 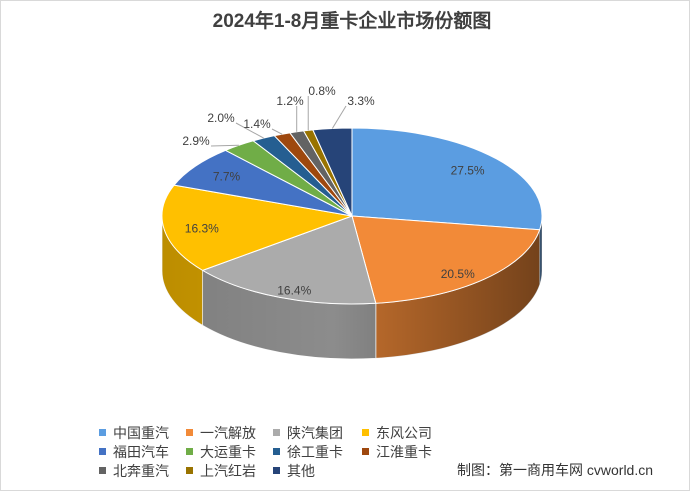 What do you see at coordinates (315, 451) in the screenshot?
I see `legend-label: 徐工重卡` at bounding box center [315, 451].